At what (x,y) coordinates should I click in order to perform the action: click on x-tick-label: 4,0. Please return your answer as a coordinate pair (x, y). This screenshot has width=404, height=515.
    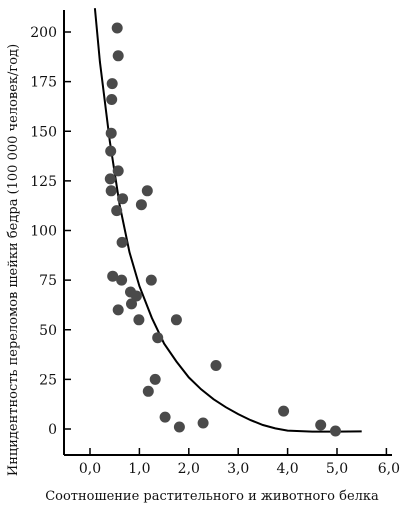
    Looking at the image, I should click on (287, 469).